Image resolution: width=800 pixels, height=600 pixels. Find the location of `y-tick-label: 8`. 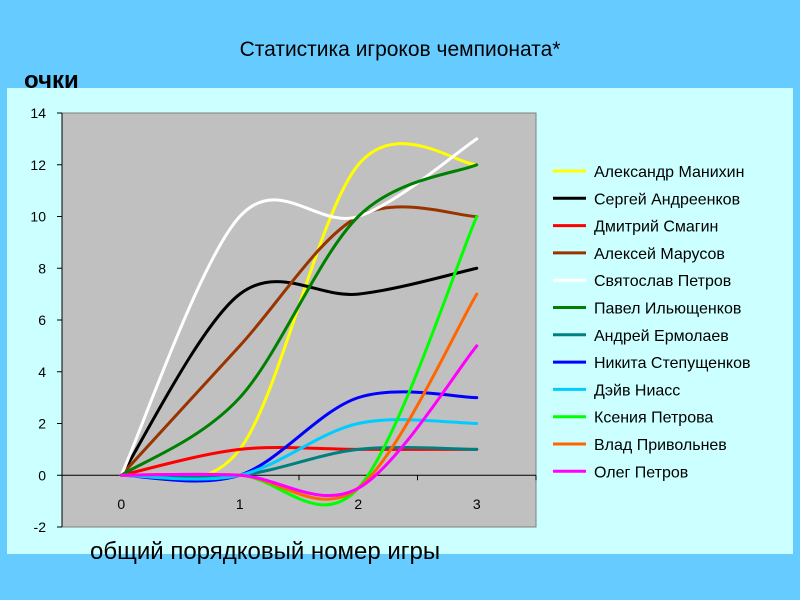

y-tick-label: 8 is located at coordinates (42, 268).